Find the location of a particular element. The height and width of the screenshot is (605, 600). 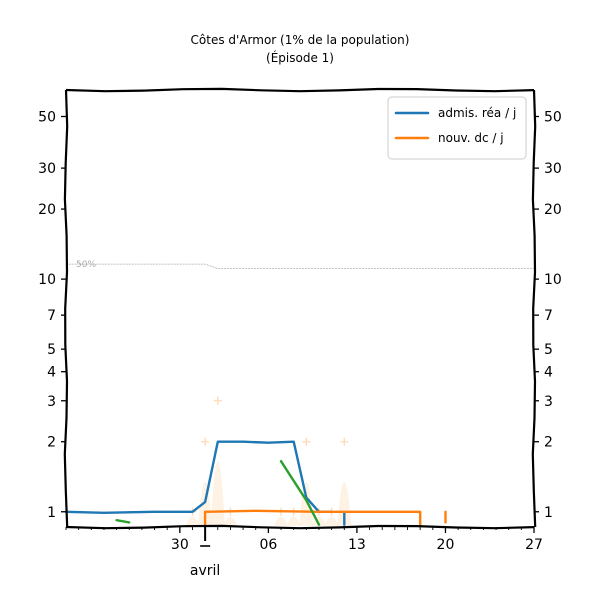

series-group is located at coordinates (255, 483).